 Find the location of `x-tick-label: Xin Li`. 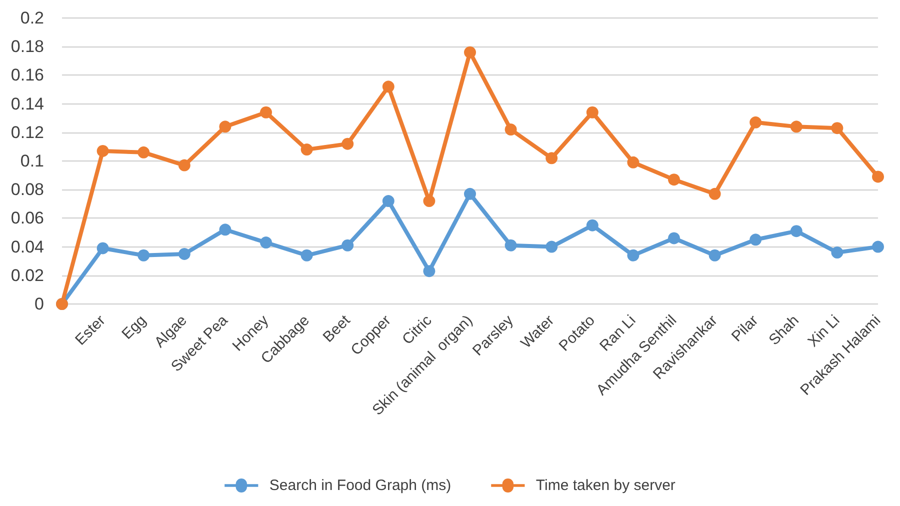

x-tick-label: Xin Li is located at coordinates (824, 331).